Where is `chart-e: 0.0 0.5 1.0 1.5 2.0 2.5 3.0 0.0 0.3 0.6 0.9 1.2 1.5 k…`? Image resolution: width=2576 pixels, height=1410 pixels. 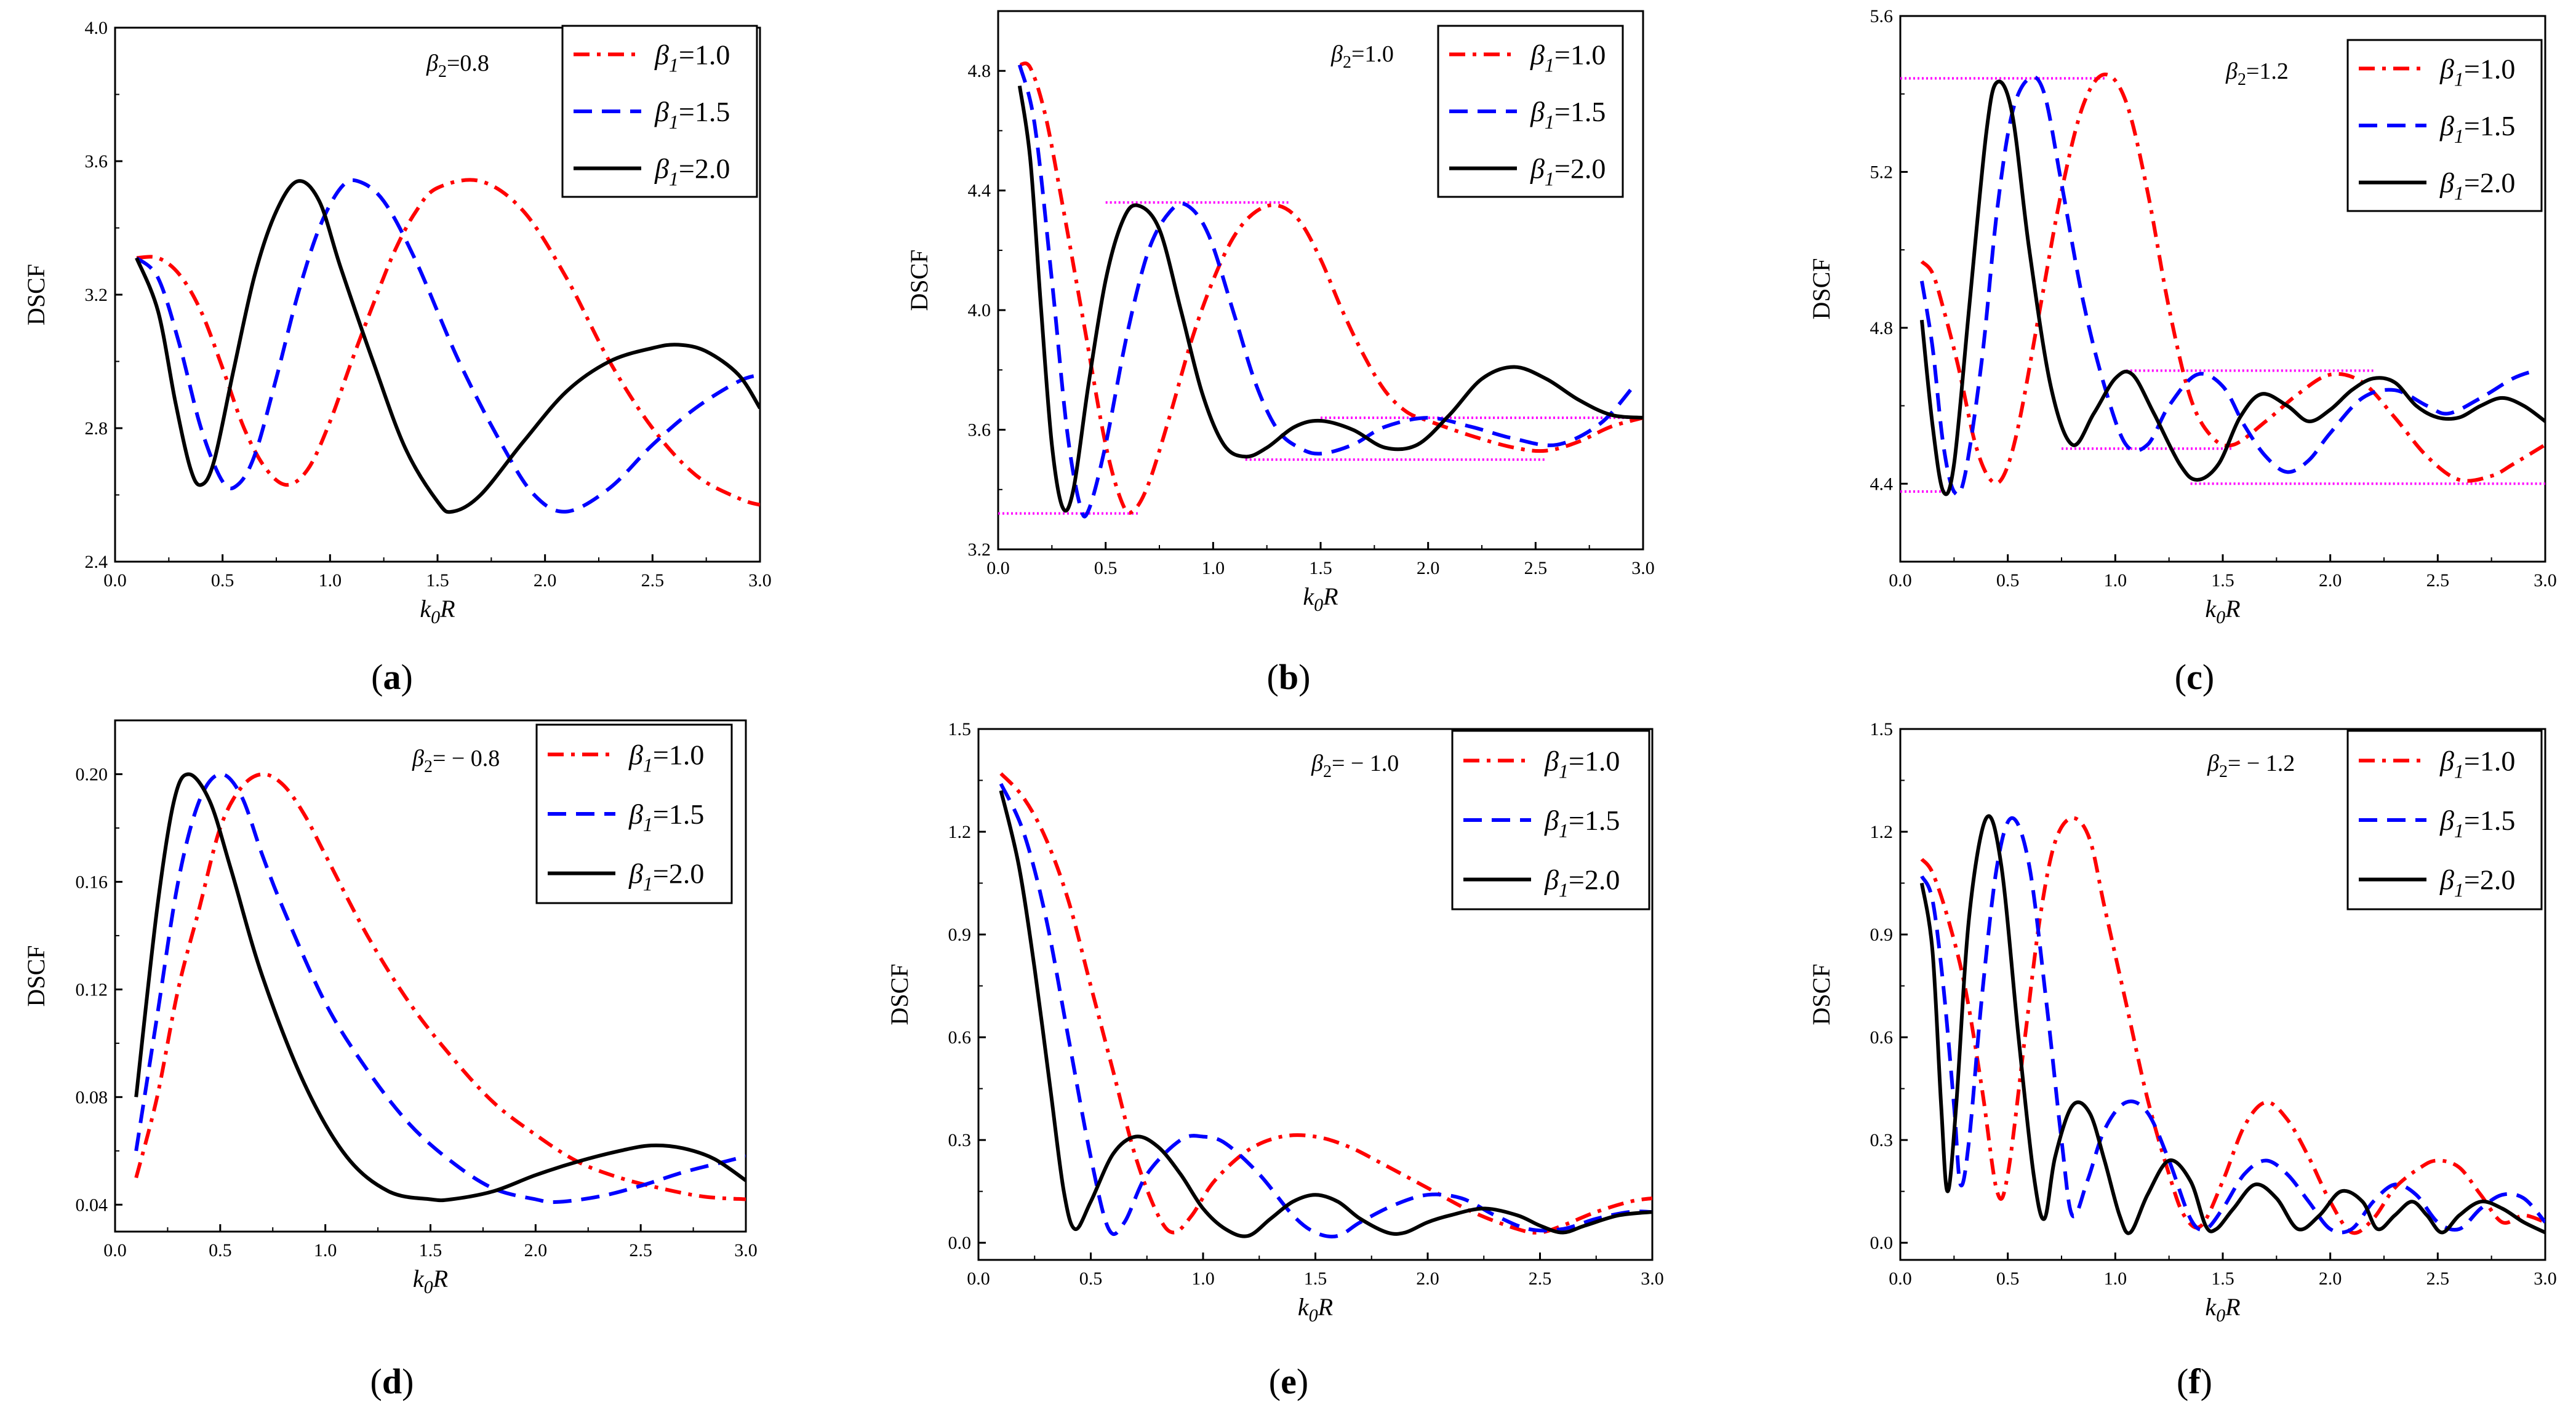
chart-e: 0.0 0.5 1.0 1.5 2.0 2.5 3.0 0.0 0.3 0.6 0.9 1.2 1.5 k… is located at coordinates (1275, 1060).